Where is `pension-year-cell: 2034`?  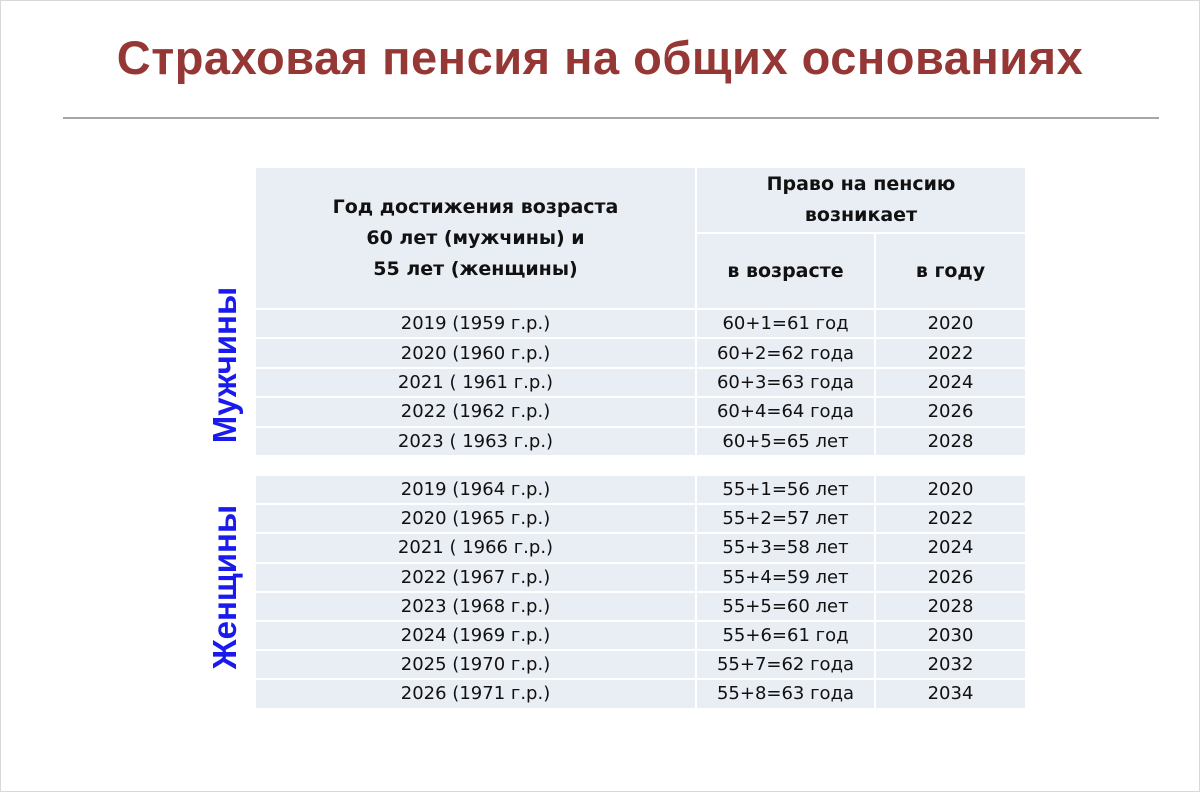 pension-year-cell: 2034 is located at coordinates (950, 694).